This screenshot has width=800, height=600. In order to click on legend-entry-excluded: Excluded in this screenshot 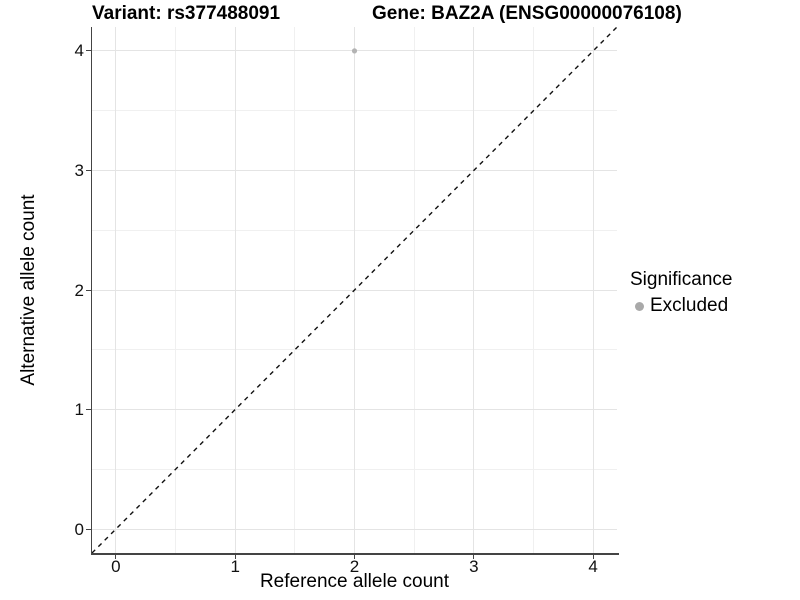, I will do `click(681, 306)`.